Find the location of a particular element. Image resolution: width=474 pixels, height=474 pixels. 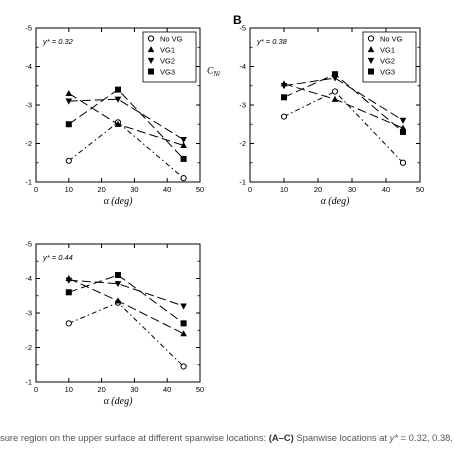

caption-tail: = 0.32, 0.38, is located at coordinates (425, 437).